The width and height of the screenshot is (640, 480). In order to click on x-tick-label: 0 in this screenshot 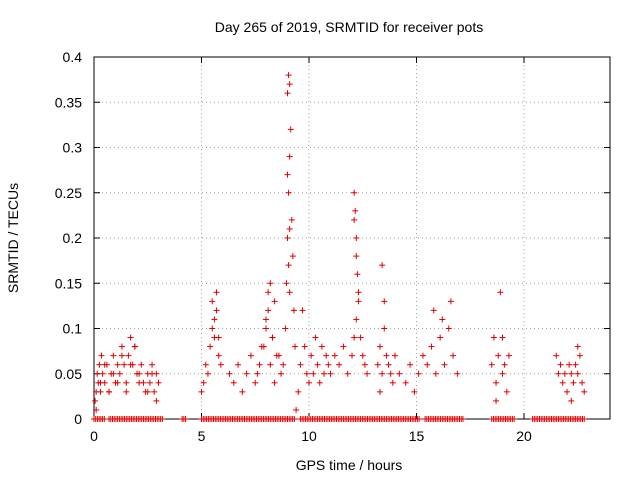, I will do `click(94, 436)`.